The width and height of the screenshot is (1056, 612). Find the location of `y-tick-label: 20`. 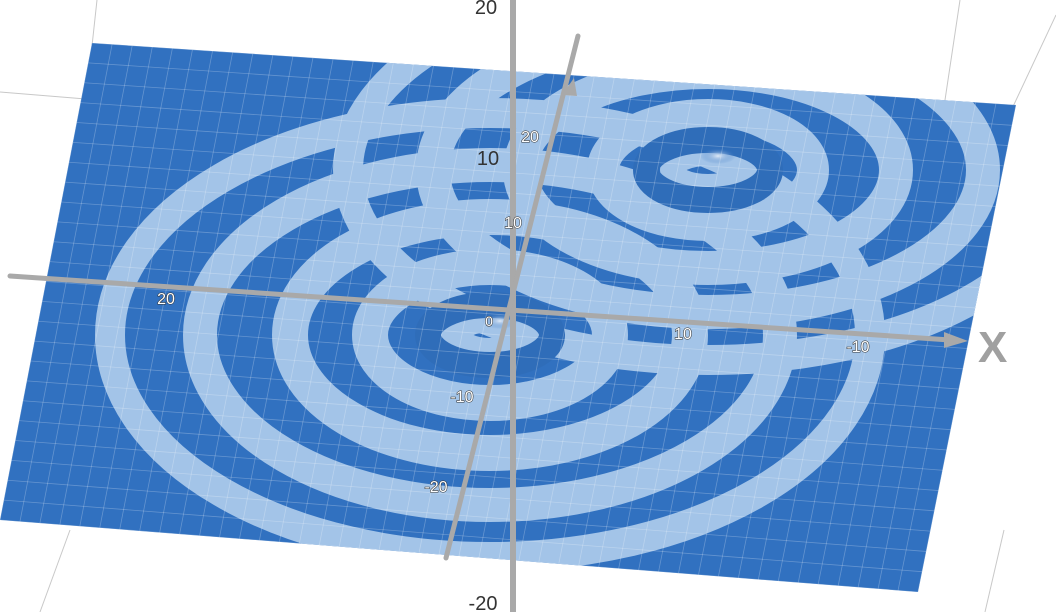

y-tick-label: 20 is located at coordinates (530, 137).